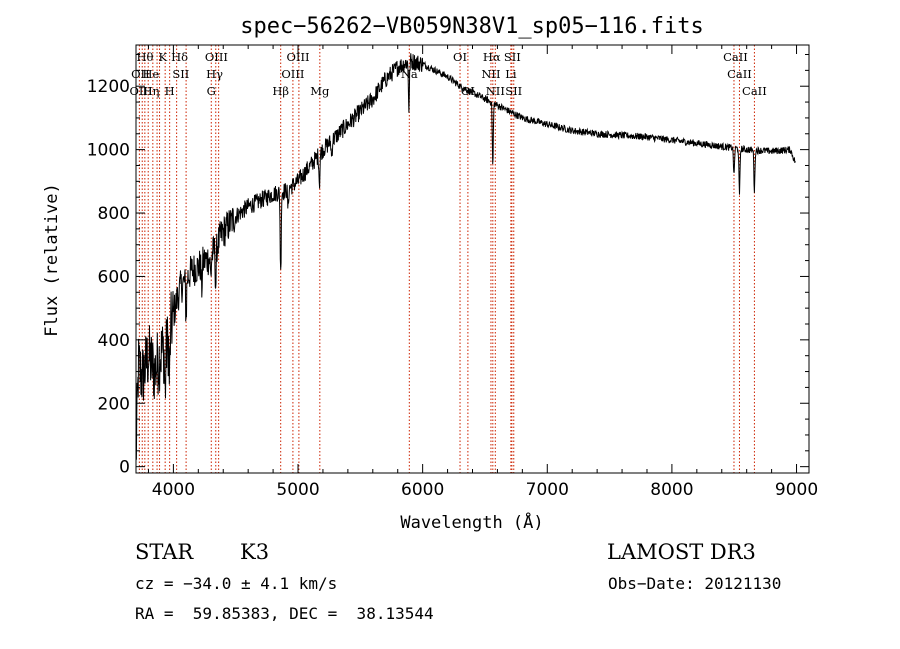 The width and height of the screenshot is (900, 649). What do you see at coordinates (114, 214) in the screenshot?
I see `y-tick-label: 800` at bounding box center [114, 214].